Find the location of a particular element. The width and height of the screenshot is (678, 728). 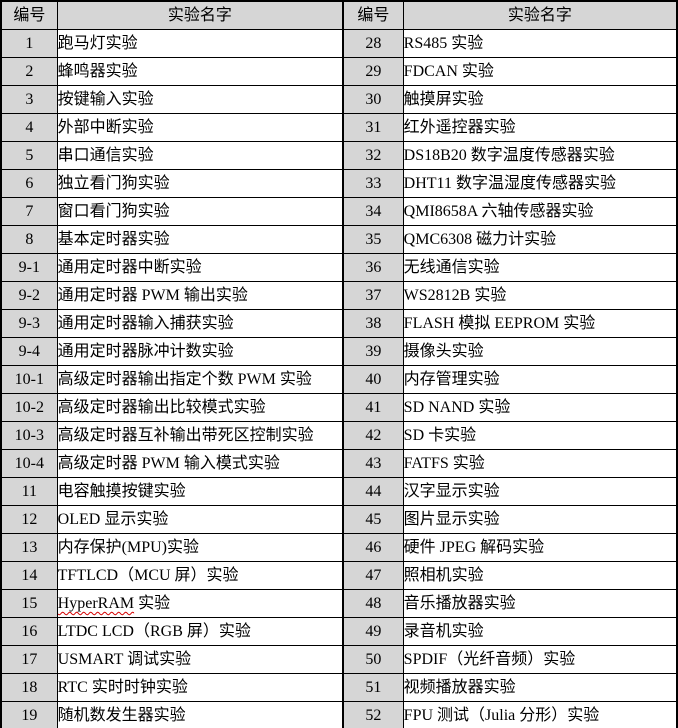

table-row: 2 蜂鸣器实验 29 FDCAN 实验 is located at coordinates (339, 71).